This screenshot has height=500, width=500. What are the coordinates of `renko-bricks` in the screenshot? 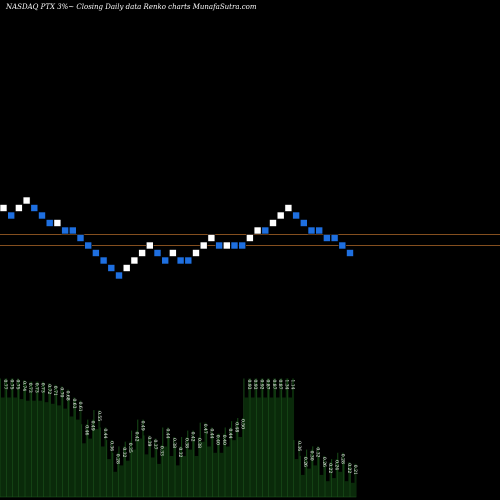 It's located at (177, 238).